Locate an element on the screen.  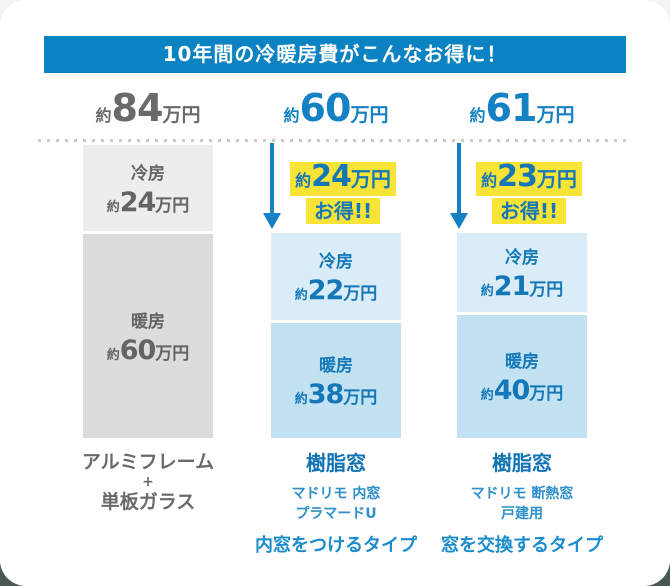
product-subname: マドリモ 内窓 is located at coordinates (336, 494).